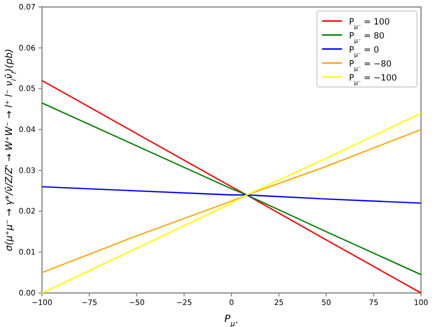  Describe the element at coordinates (231, 195) in the screenshot. I see `line-series` at that location.